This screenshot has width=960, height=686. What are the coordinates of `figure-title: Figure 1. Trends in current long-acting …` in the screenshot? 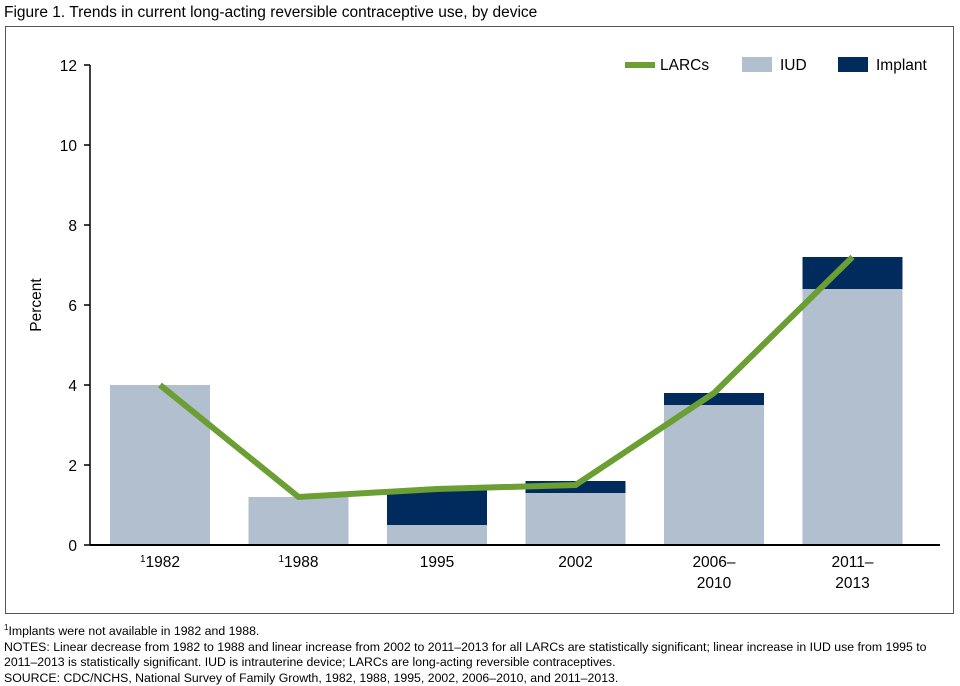 It's located at (271, 12).